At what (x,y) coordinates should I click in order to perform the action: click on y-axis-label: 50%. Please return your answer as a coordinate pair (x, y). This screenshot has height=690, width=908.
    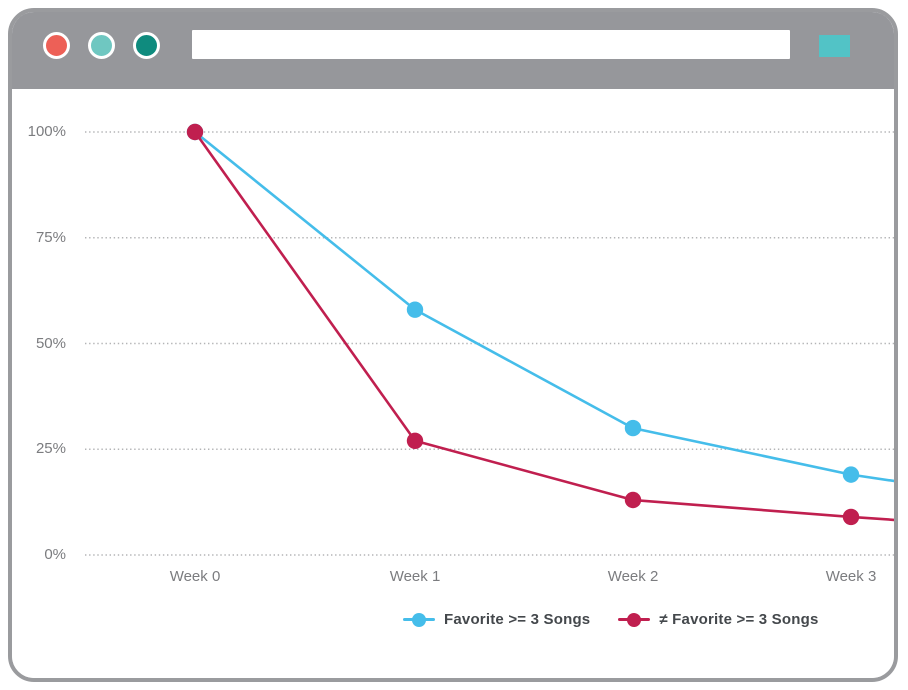
    Looking at the image, I should click on (50, 343).